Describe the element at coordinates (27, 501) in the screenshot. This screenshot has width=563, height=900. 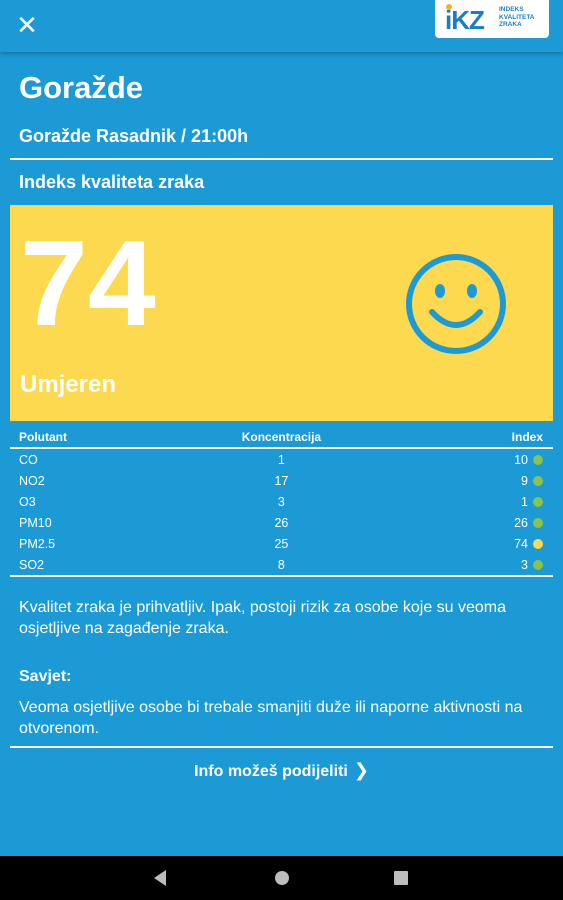
I see `pollutant-name: O3` at that location.